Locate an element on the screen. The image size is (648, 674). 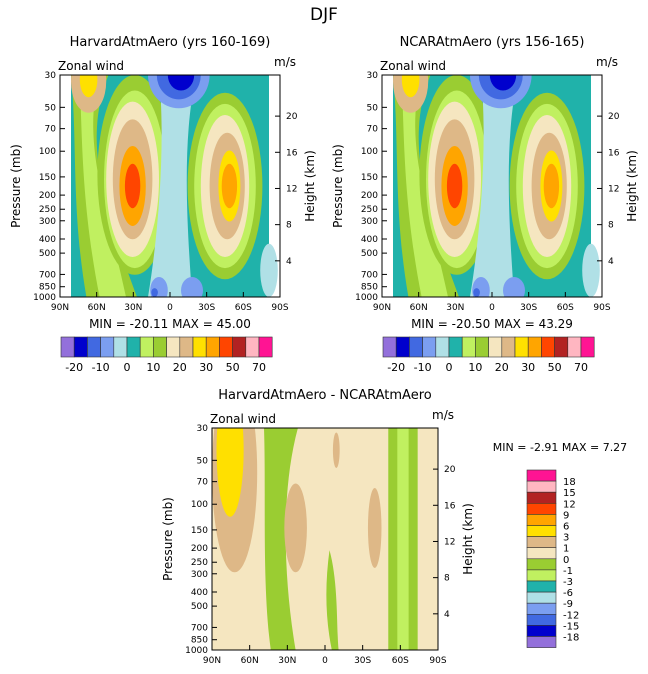
colorbar: -20 -10 0 10 20 30 50 70 is located at coordinates (488, 355).